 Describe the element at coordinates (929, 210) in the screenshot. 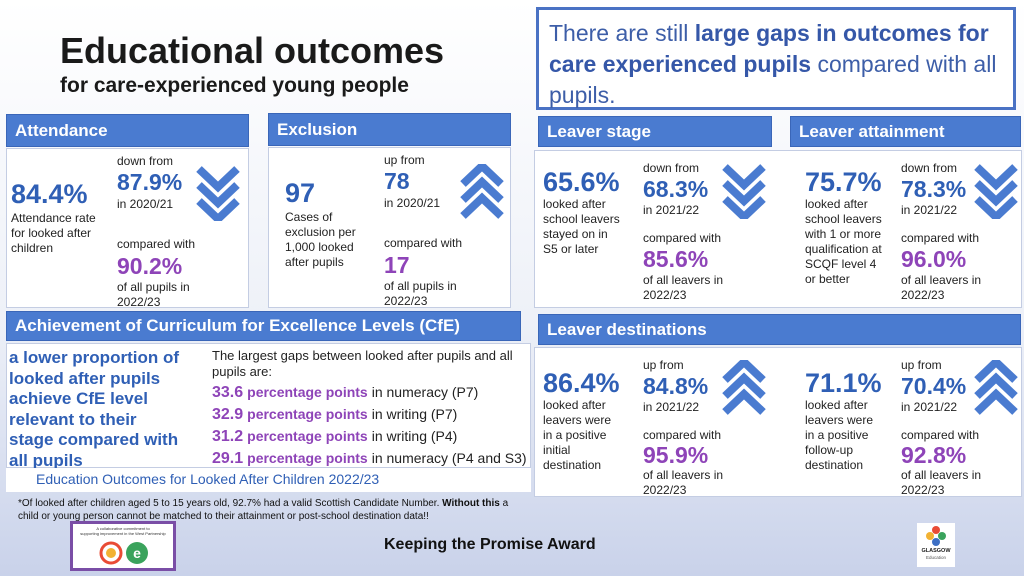

I see `leaver-attainment-prev-year: in 2021/22` at that location.